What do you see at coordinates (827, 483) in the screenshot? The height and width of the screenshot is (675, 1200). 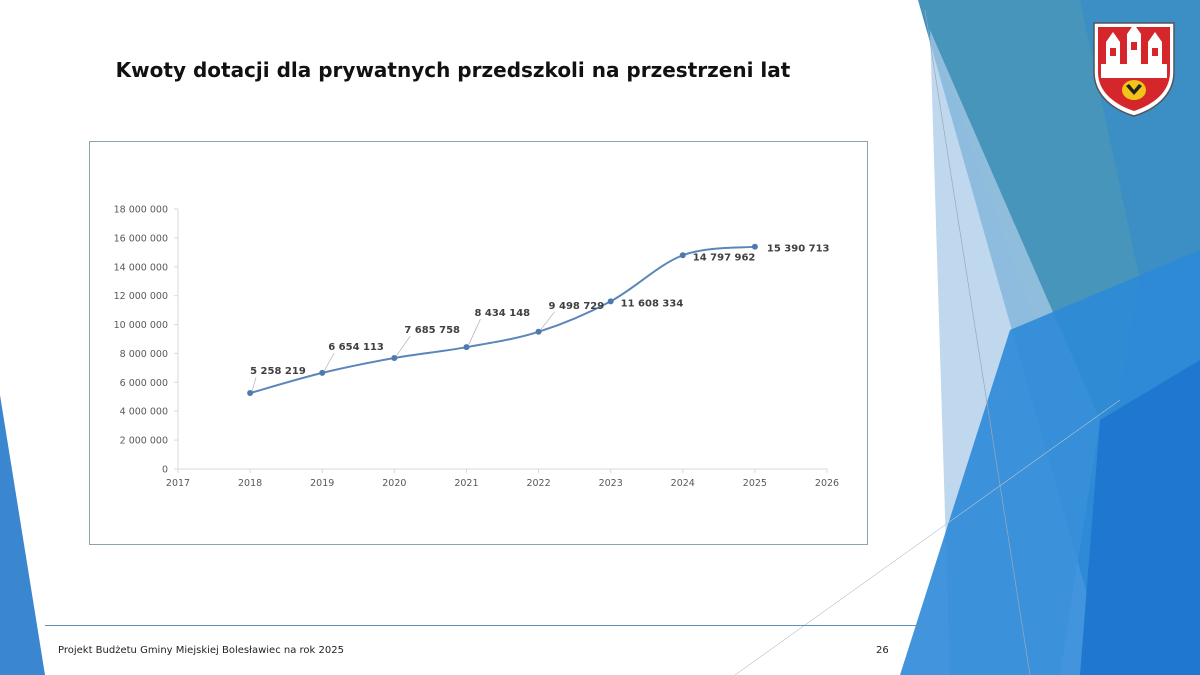 I see `x-tick-label: 2026` at bounding box center [827, 483].